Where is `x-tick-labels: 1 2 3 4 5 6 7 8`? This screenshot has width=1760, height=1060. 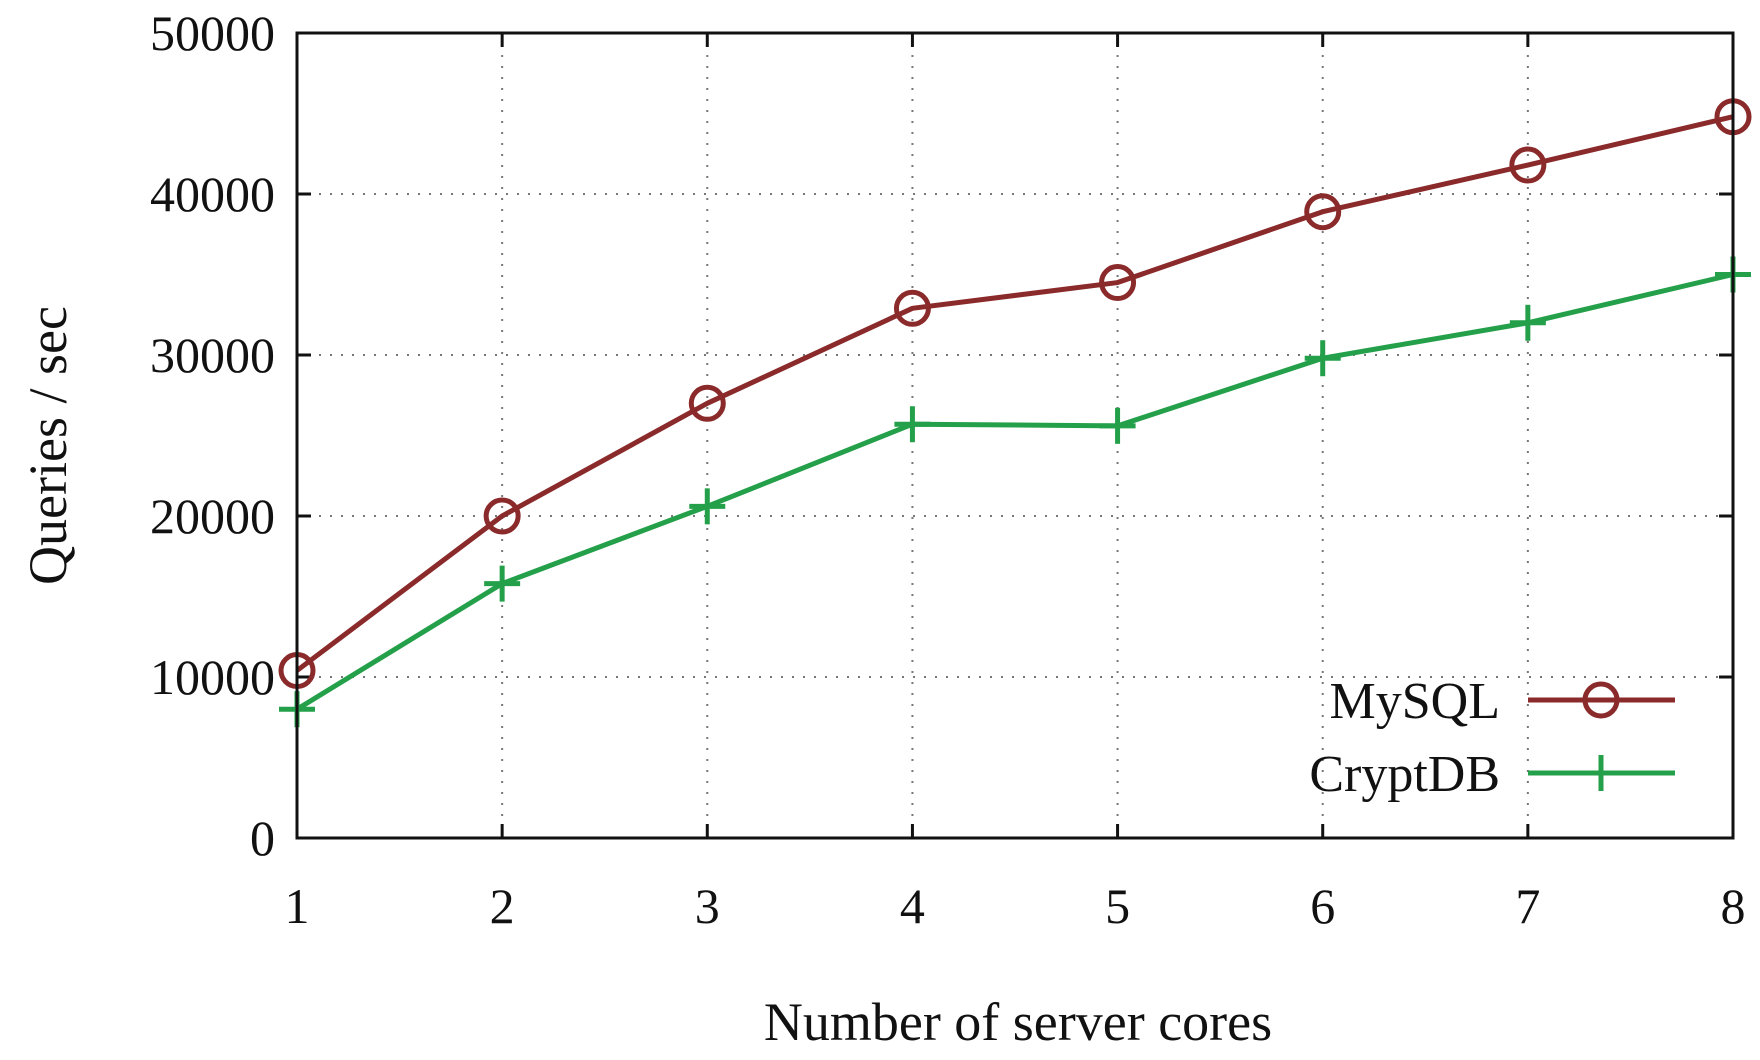 x-tick-labels: 1 2 3 4 5 6 7 8 is located at coordinates (1015, 906).